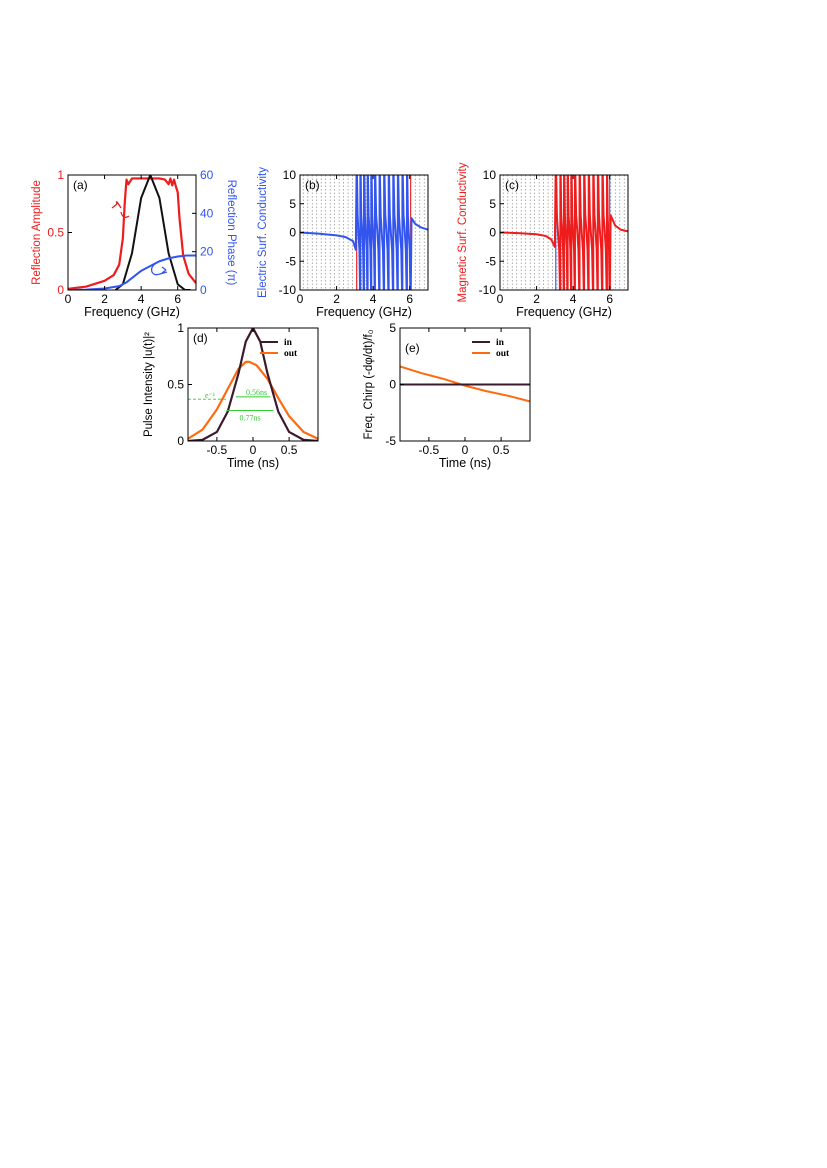 The height and width of the screenshot is (1168, 827). What do you see at coordinates (256, 392) in the screenshot?
I see `width-in-label: 0.56ns` at bounding box center [256, 392].